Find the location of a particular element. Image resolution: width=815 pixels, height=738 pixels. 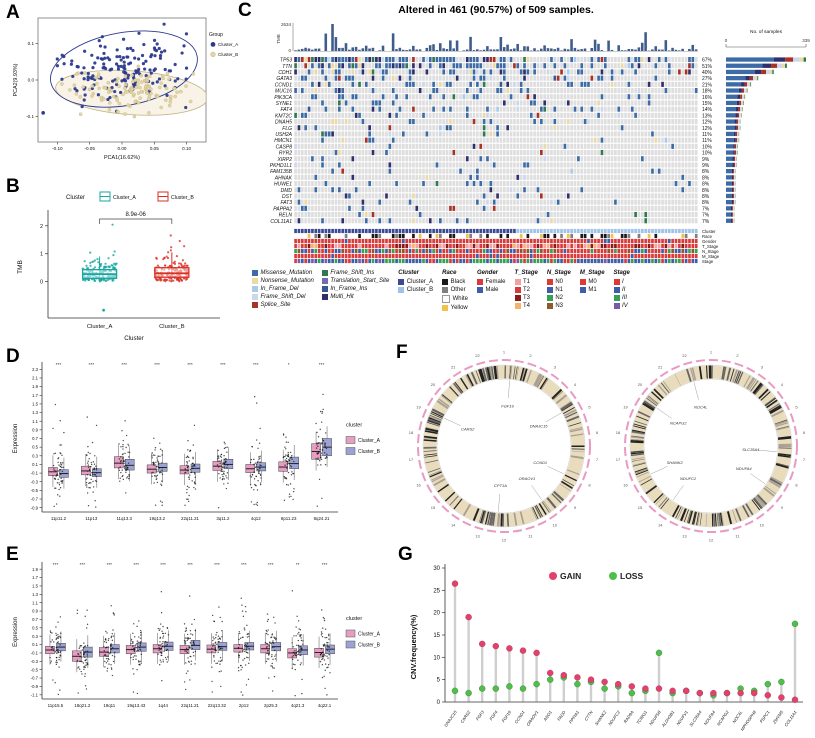

svg-text: PIK3CA is located at coordinates (283, 98).